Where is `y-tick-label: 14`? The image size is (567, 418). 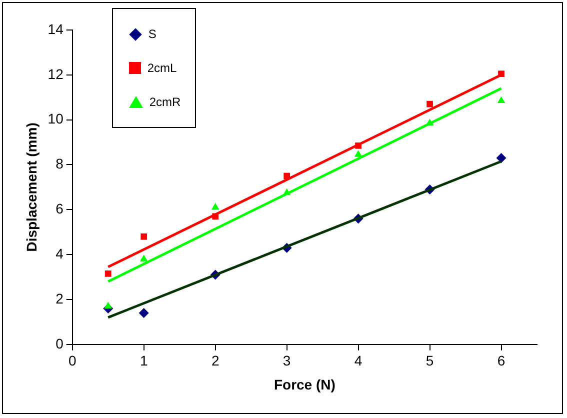
y-tick-label: 14 is located at coordinates (56, 28).